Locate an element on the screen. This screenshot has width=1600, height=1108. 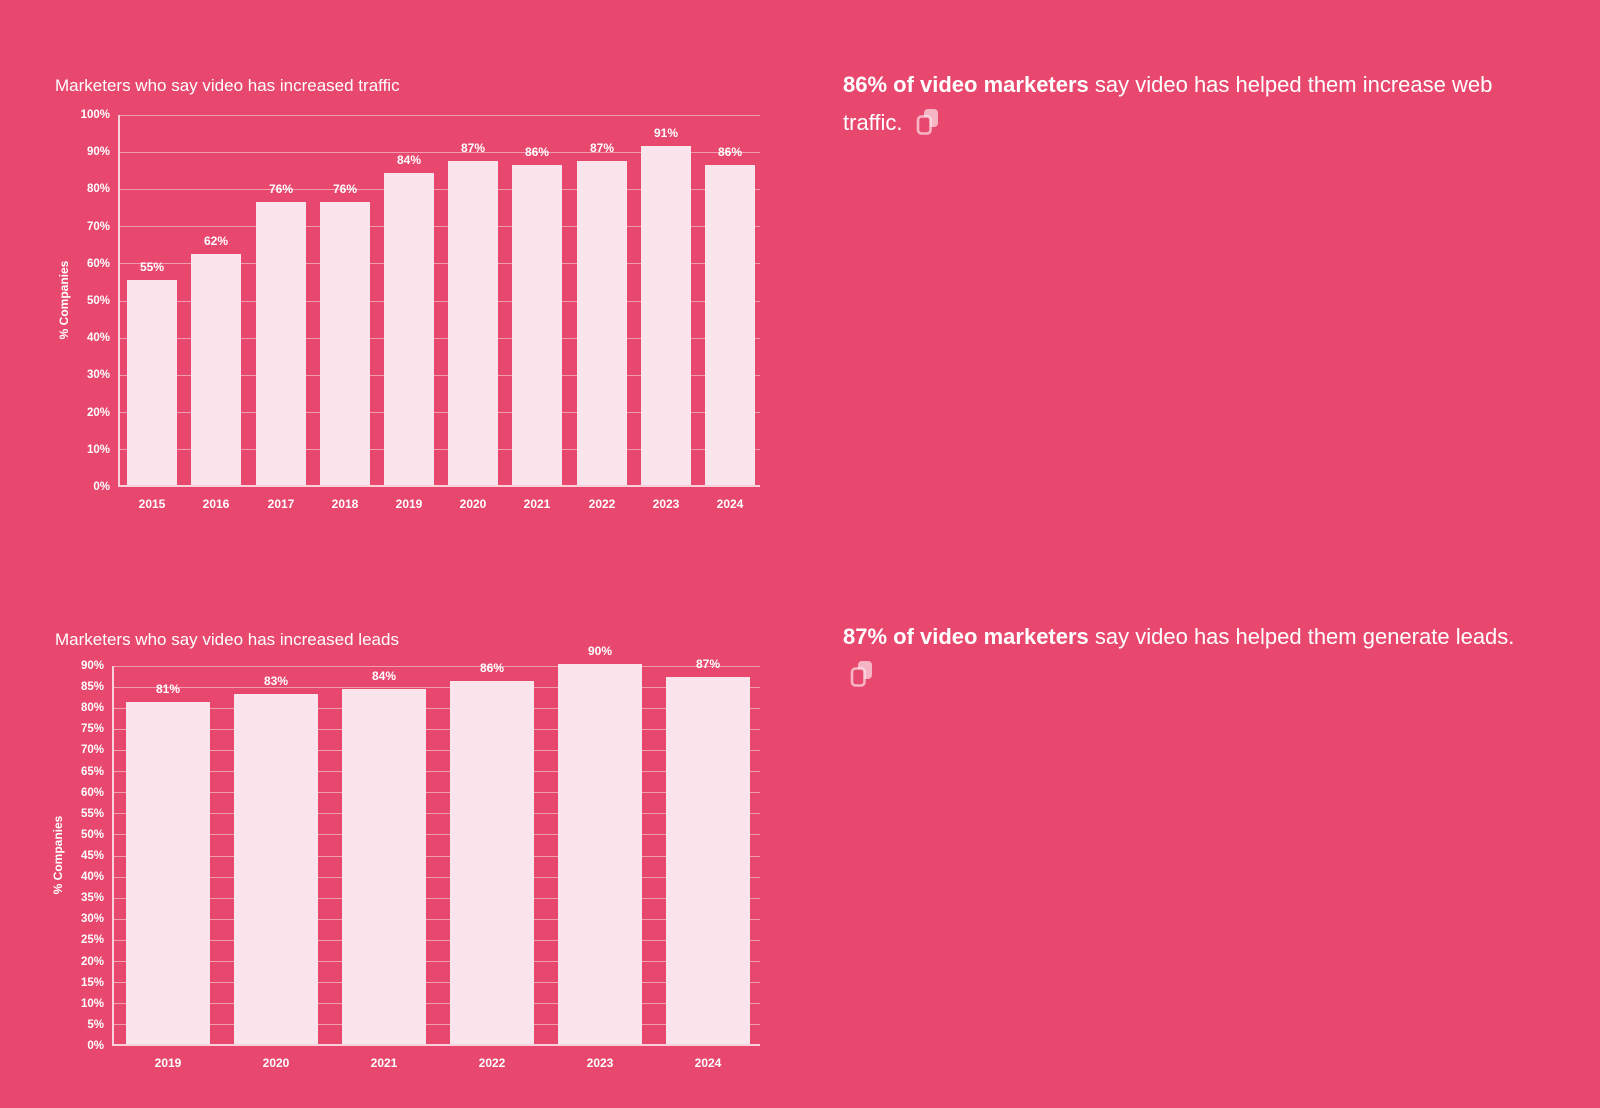
y-tick-label: 55% is located at coordinates (92, 813).